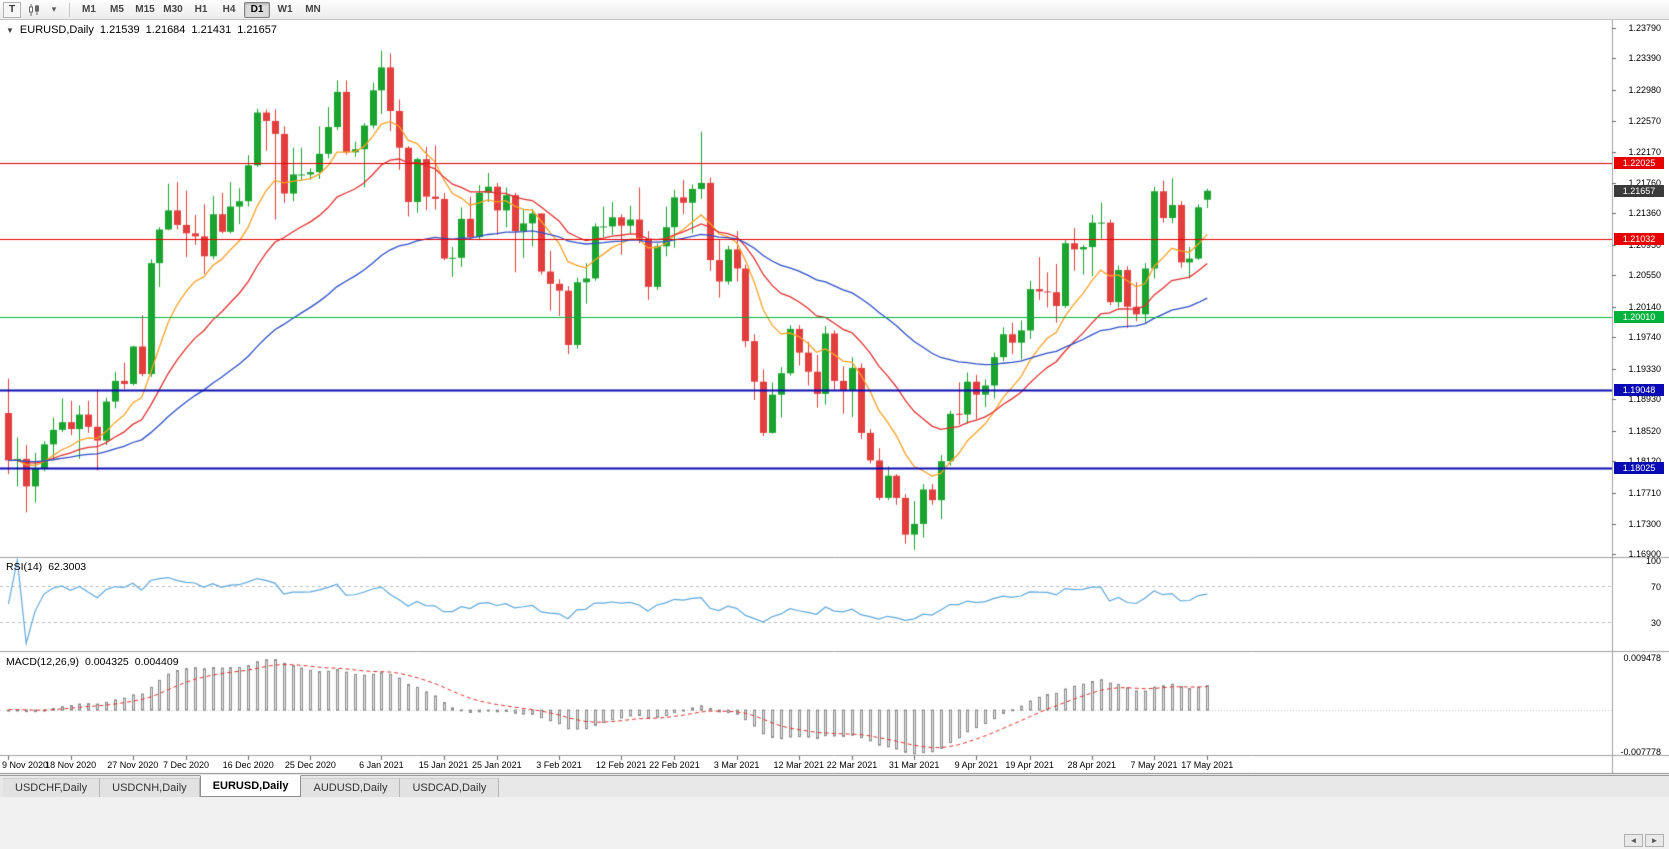 Image resolution: width=1669 pixels, height=849 pixels. I want to click on toolbar-handle: T, so click(12, 9).